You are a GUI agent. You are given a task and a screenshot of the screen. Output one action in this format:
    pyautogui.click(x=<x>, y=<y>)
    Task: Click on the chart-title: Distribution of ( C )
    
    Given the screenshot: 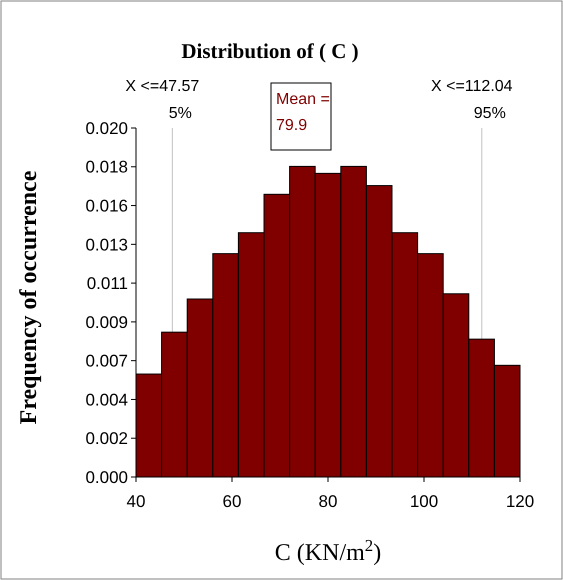 What is the action you would take?
    pyautogui.click(x=270, y=51)
    